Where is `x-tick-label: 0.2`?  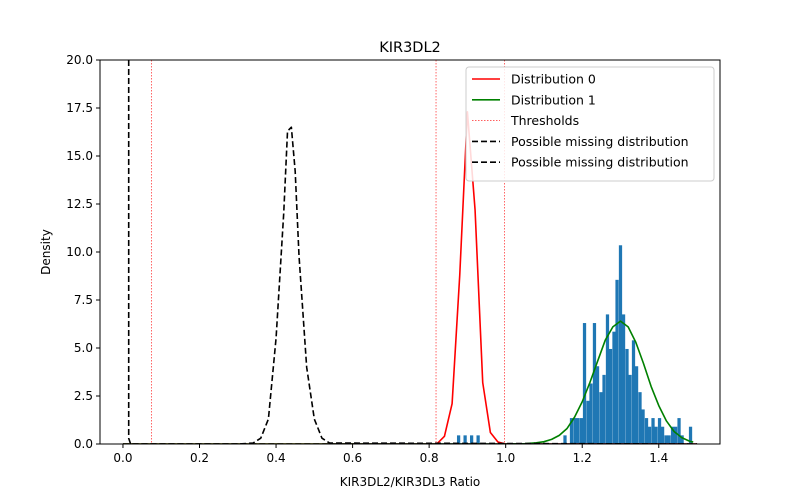
x-tick-label: 0.2 is located at coordinates (199, 458).